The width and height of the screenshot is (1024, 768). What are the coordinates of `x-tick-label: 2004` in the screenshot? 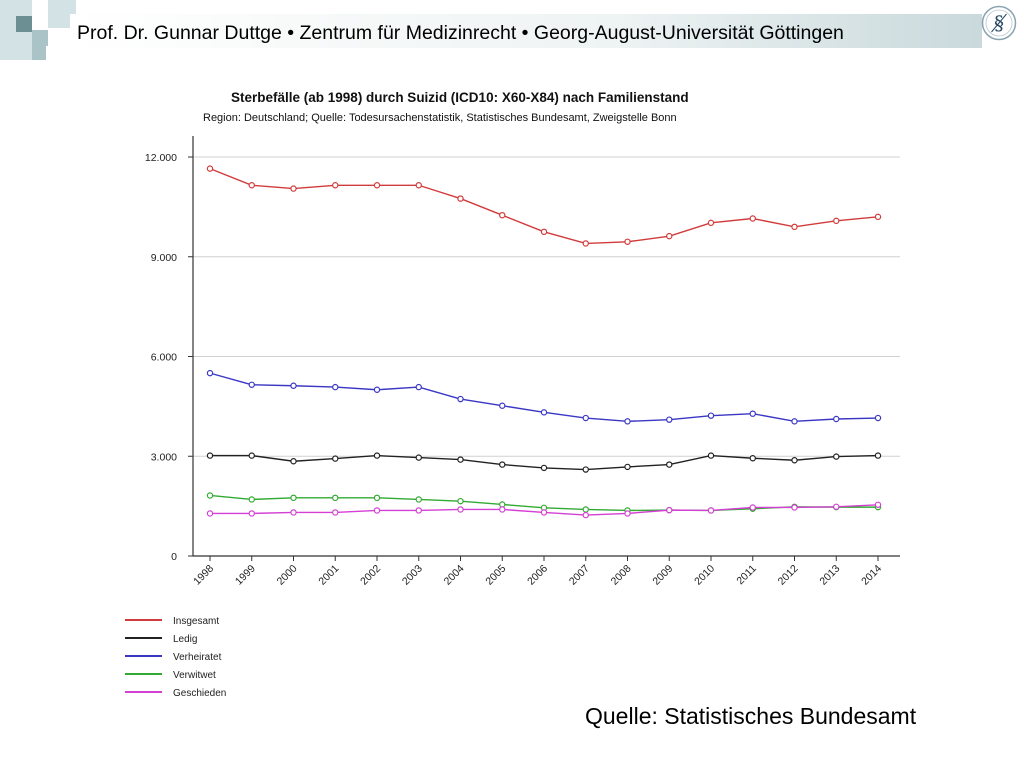 It's located at (454, 575).